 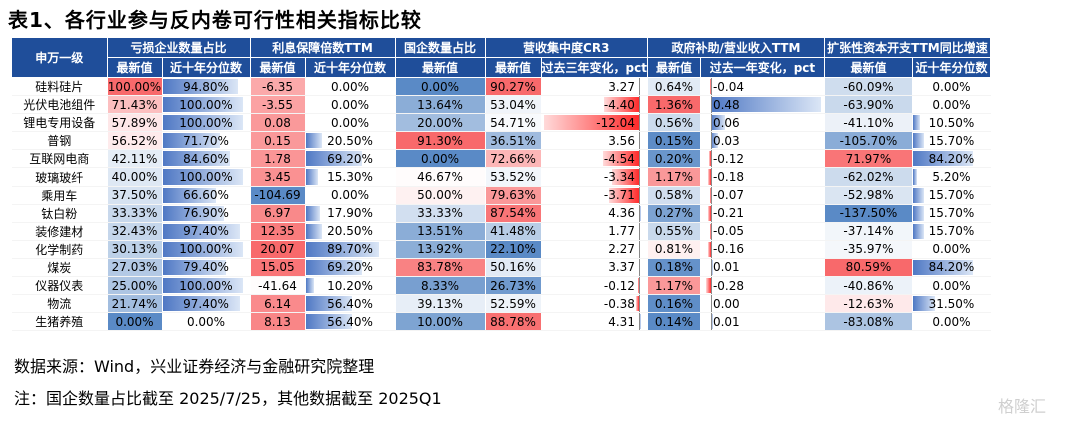 What do you see at coordinates (868, 87) in the screenshot?
I see `cell-cap: -60.09%` at bounding box center [868, 87].